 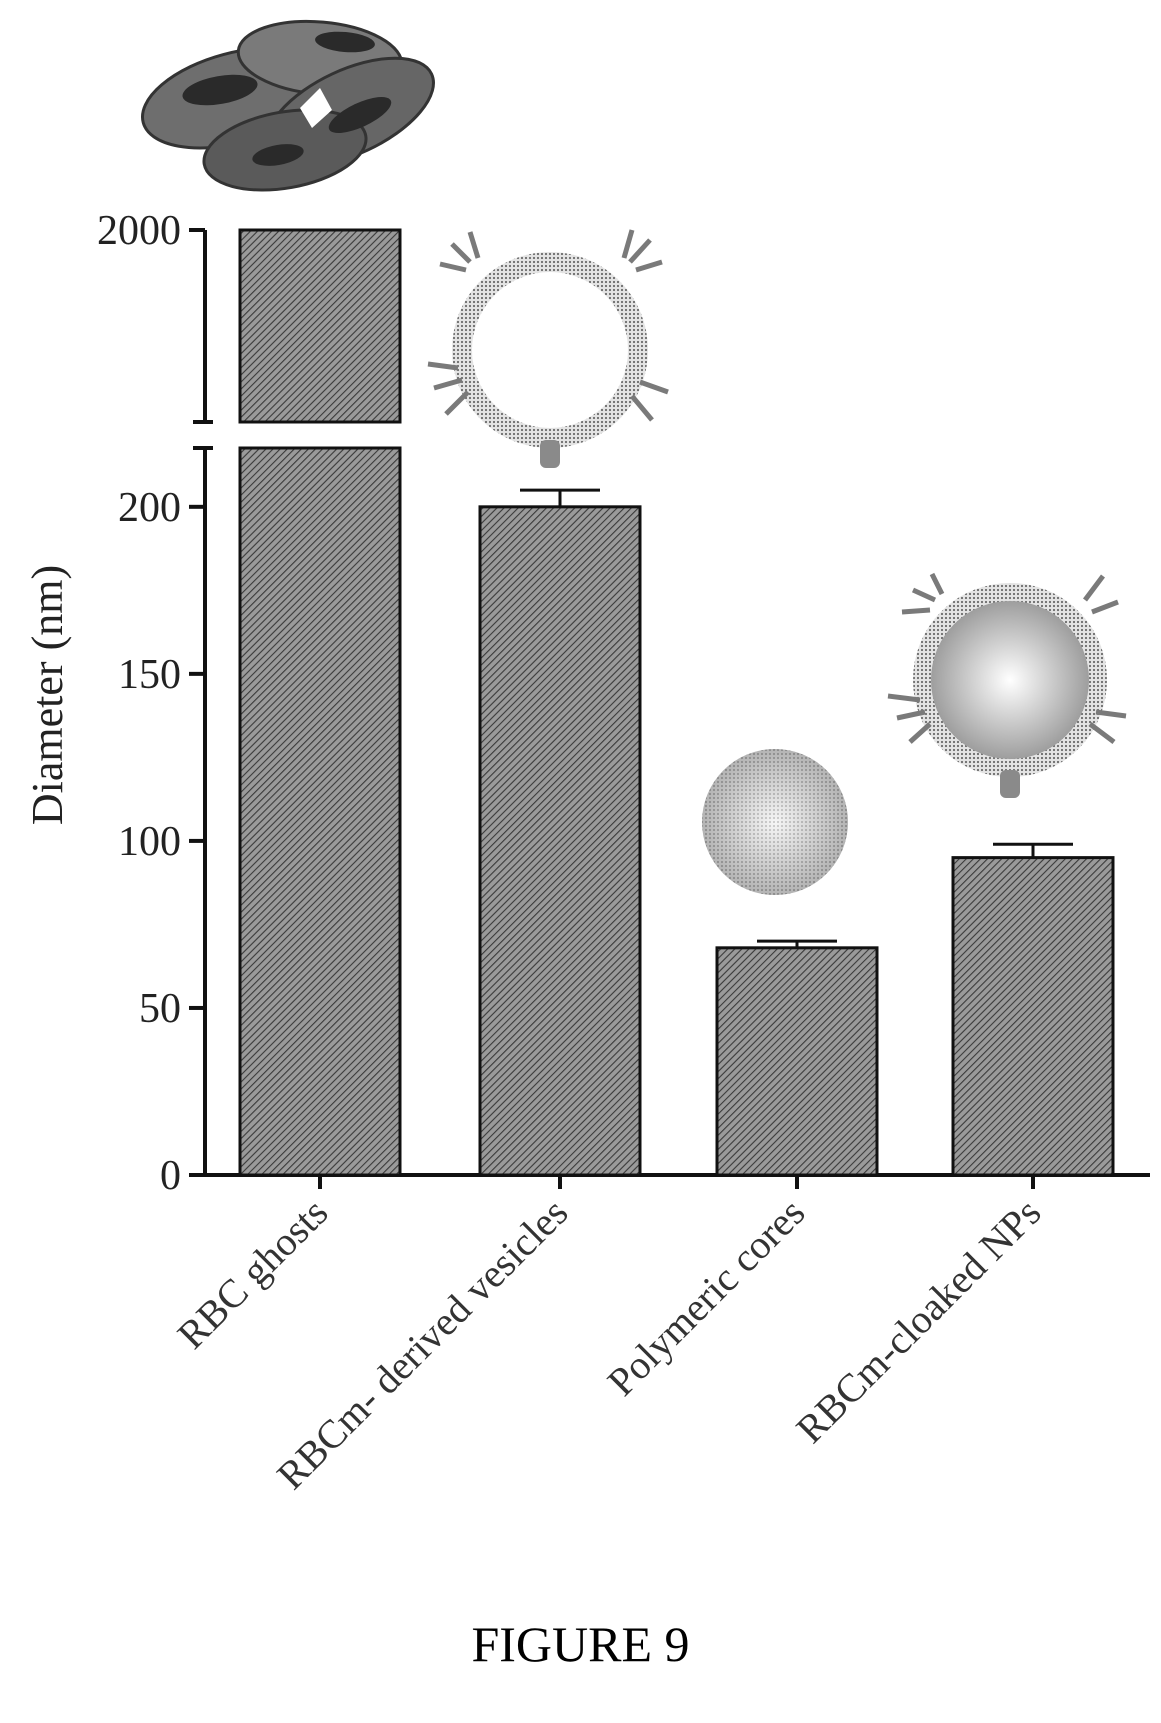 What do you see at coordinates (320, 326) in the screenshot?
I see `bar-upper-segment` at bounding box center [320, 326].